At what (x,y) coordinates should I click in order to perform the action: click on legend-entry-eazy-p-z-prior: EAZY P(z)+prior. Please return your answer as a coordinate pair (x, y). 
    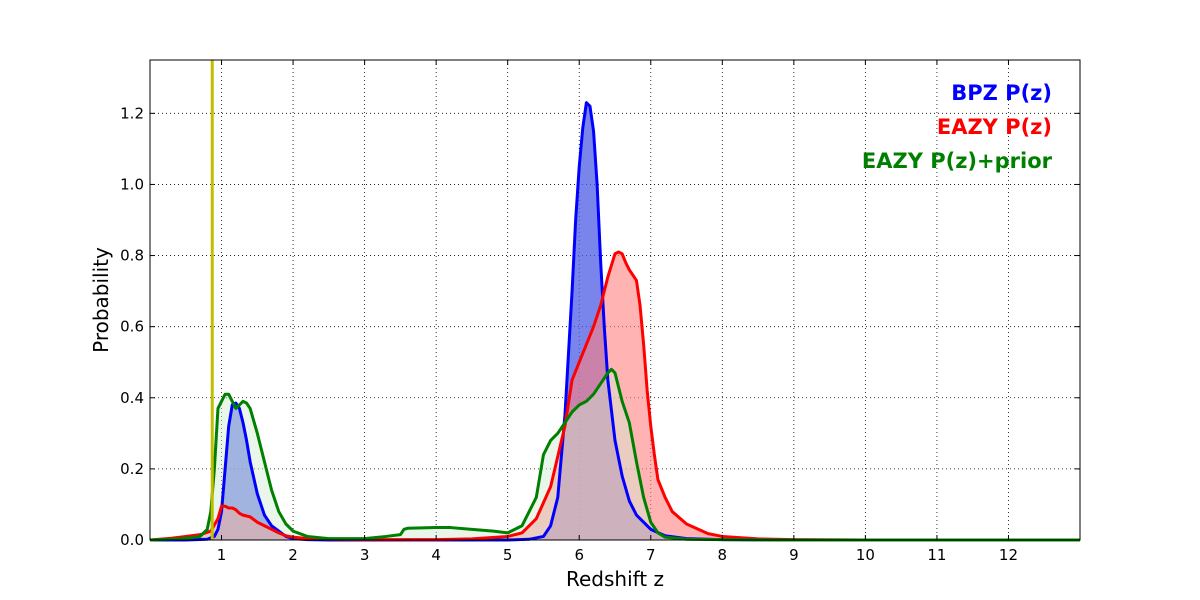
    Looking at the image, I should click on (957, 161).